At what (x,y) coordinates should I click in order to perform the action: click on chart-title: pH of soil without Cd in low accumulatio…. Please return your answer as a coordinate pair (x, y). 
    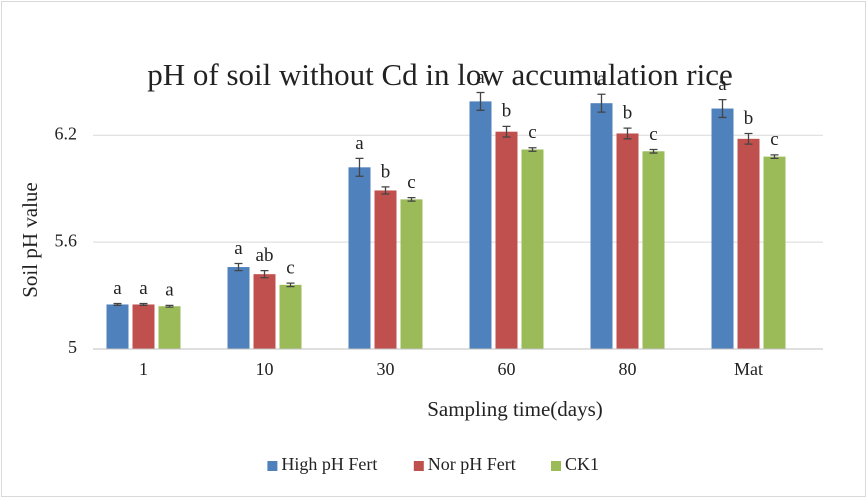
    Looking at the image, I should click on (440, 74).